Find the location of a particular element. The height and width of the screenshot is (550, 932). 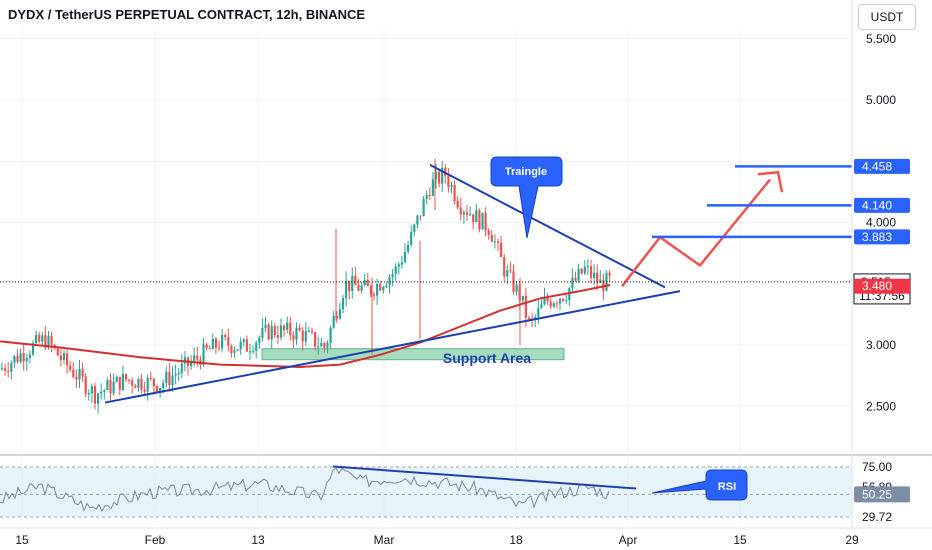

rsi-callout-label: RSI is located at coordinates (727, 487).